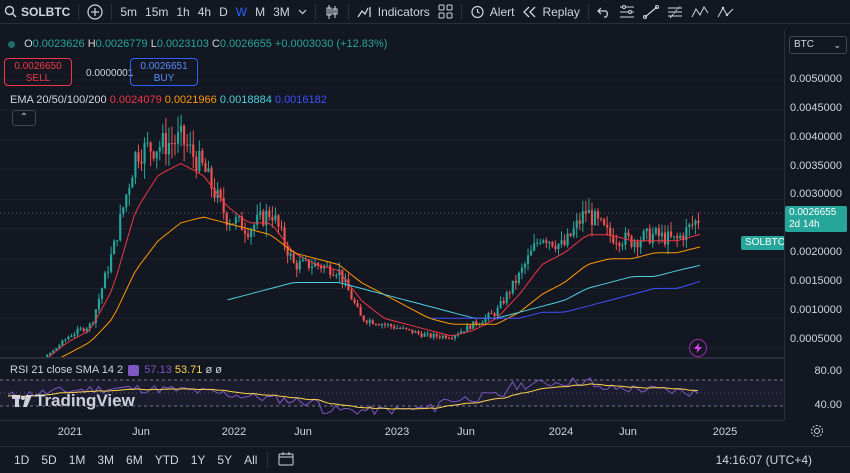 This screenshot has width=850, height=473. What do you see at coordinates (392, 396) in the screenshot?
I see `rsi-chart` at bounding box center [392, 396].